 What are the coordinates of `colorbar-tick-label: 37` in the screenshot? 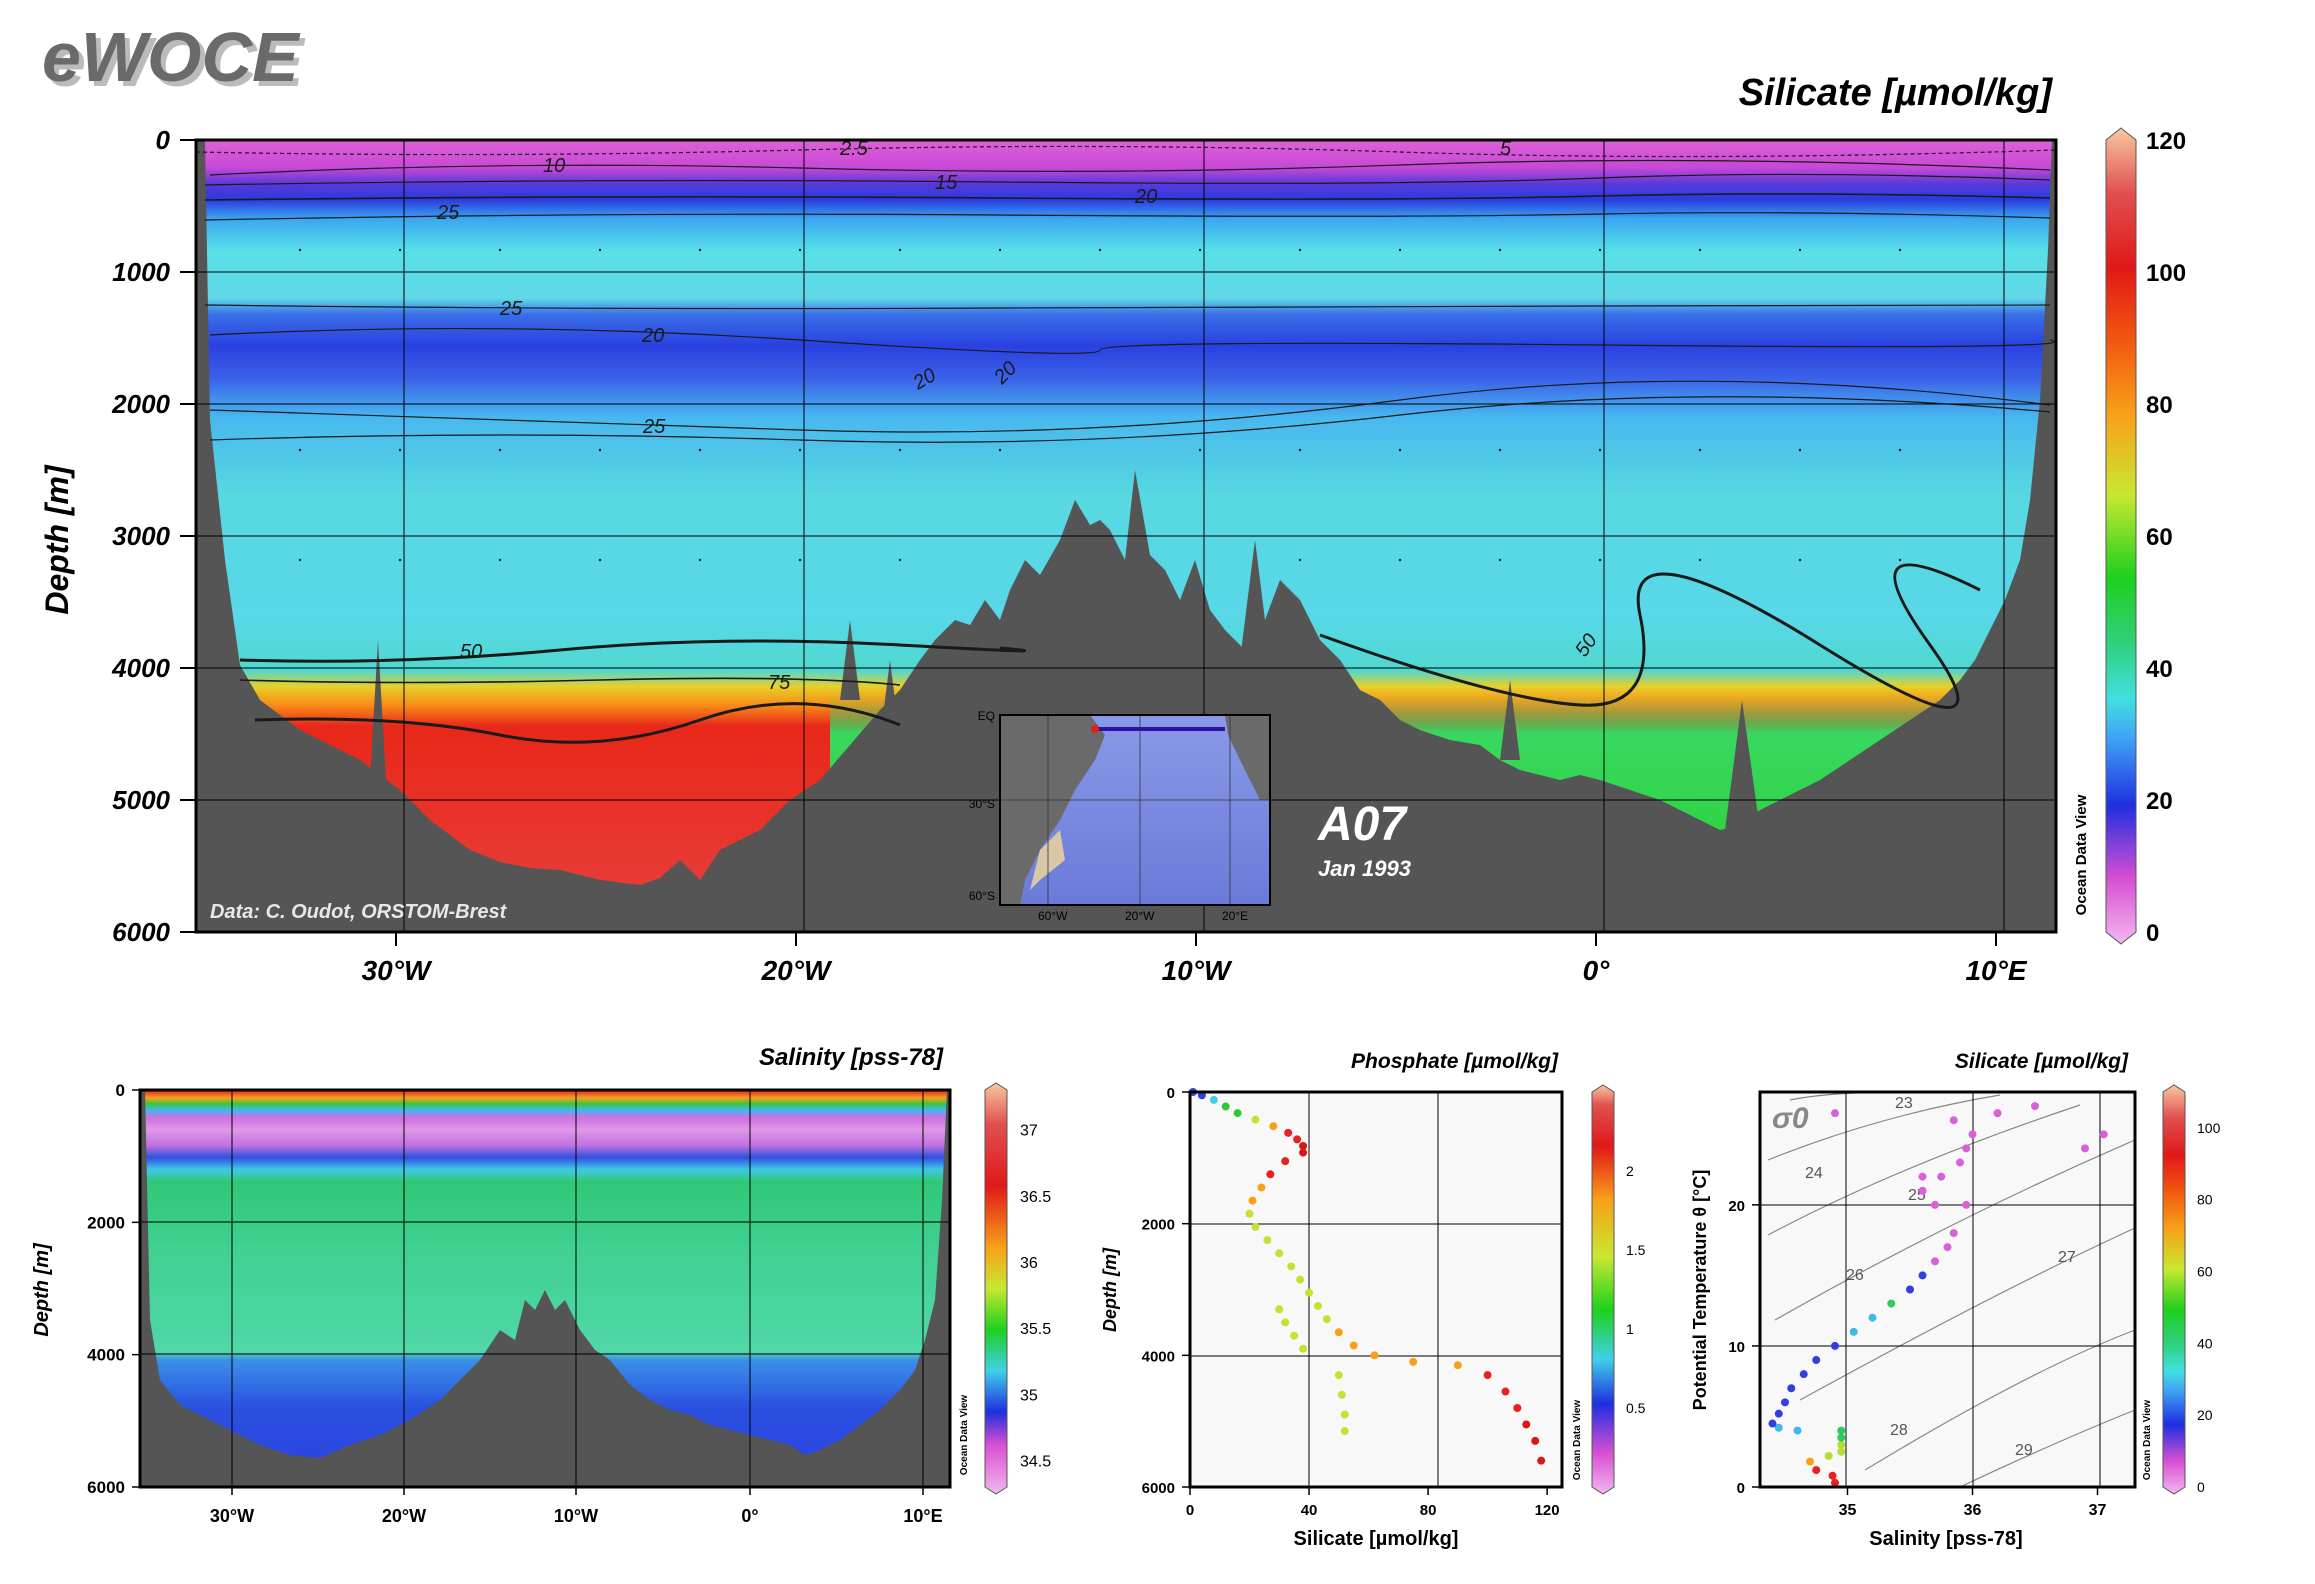 It's located at (1029, 1131).